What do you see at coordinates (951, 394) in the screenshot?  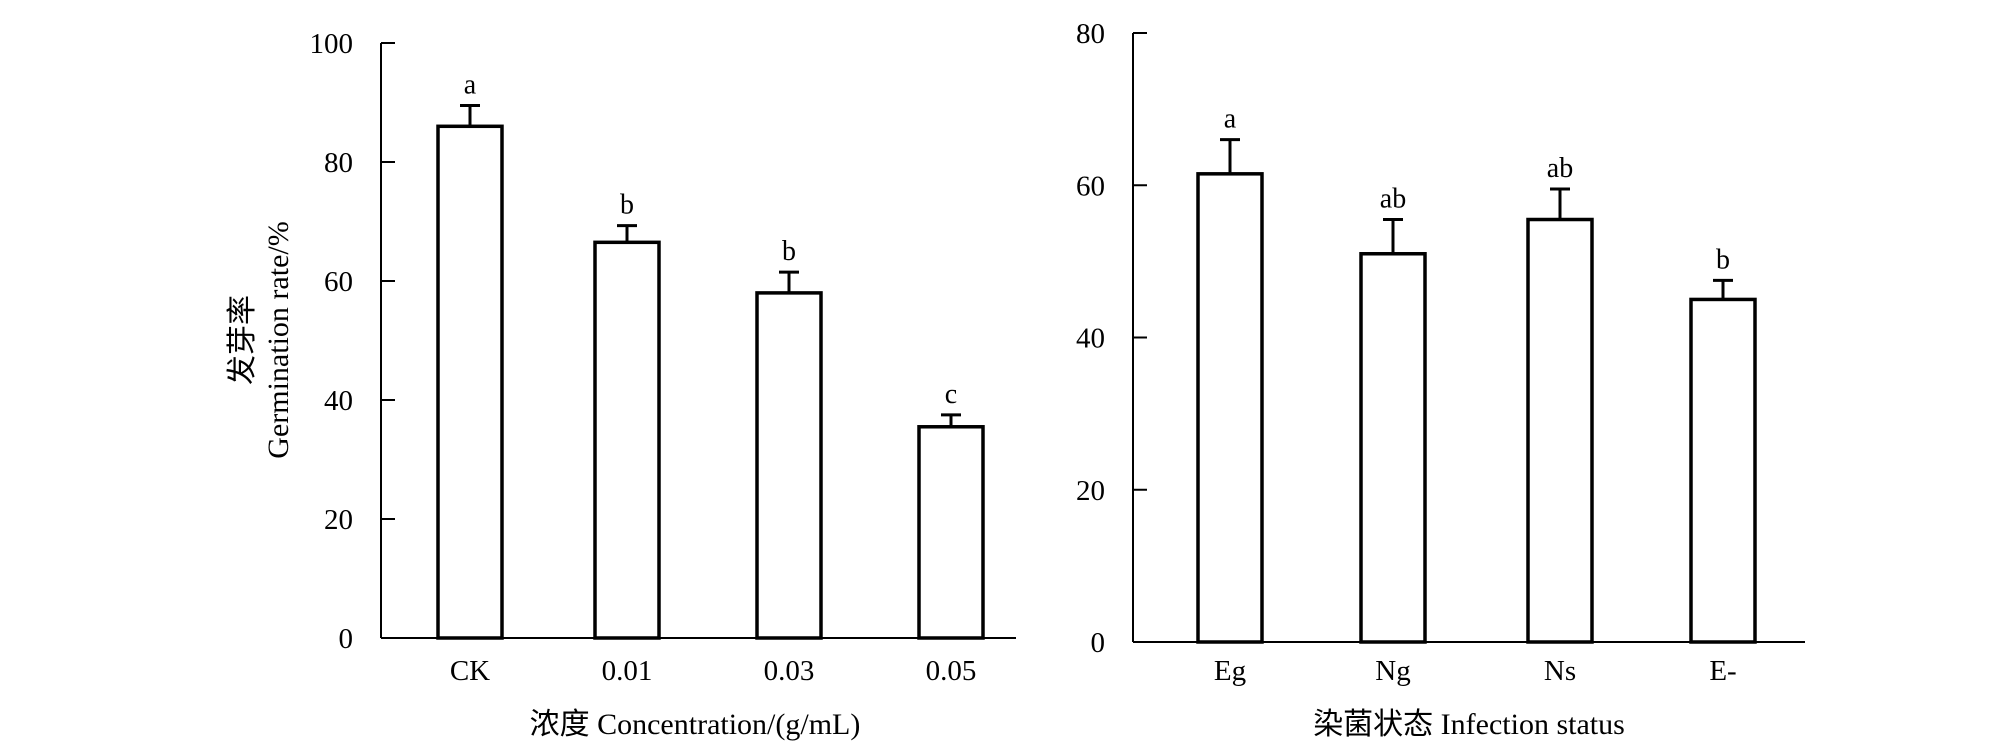 I see `significance-label: c` at bounding box center [951, 394].